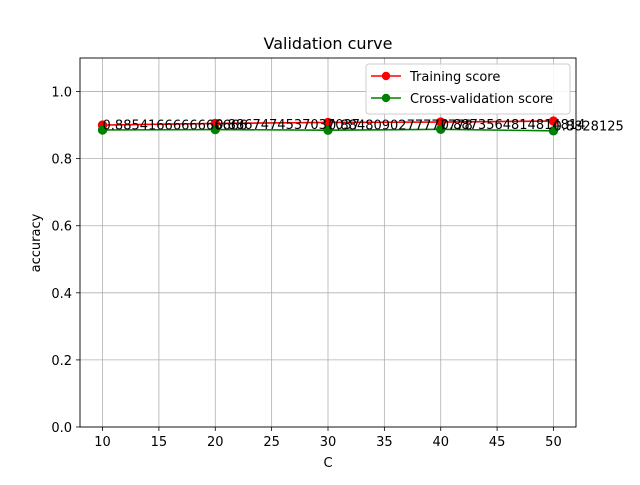 Image resolution: width=640 pixels, height=485 pixels. Describe the element at coordinates (481, 99) in the screenshot. I see `legend-label: Cross-validation score` at that location.